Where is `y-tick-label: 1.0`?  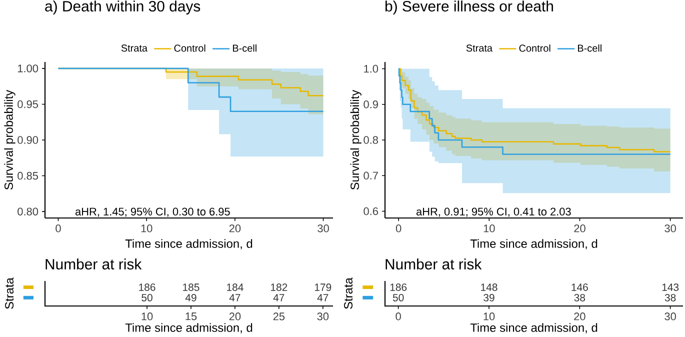
y-tick-label: 1.0 is located at coordinates (371, 68).